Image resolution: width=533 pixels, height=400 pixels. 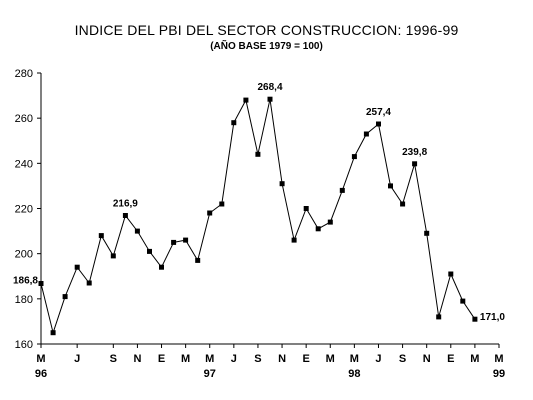 What do you see at coordinates (24, 255) in the screenshot?
I see `y-tick-label: 200` at bounding box center [24, 255].